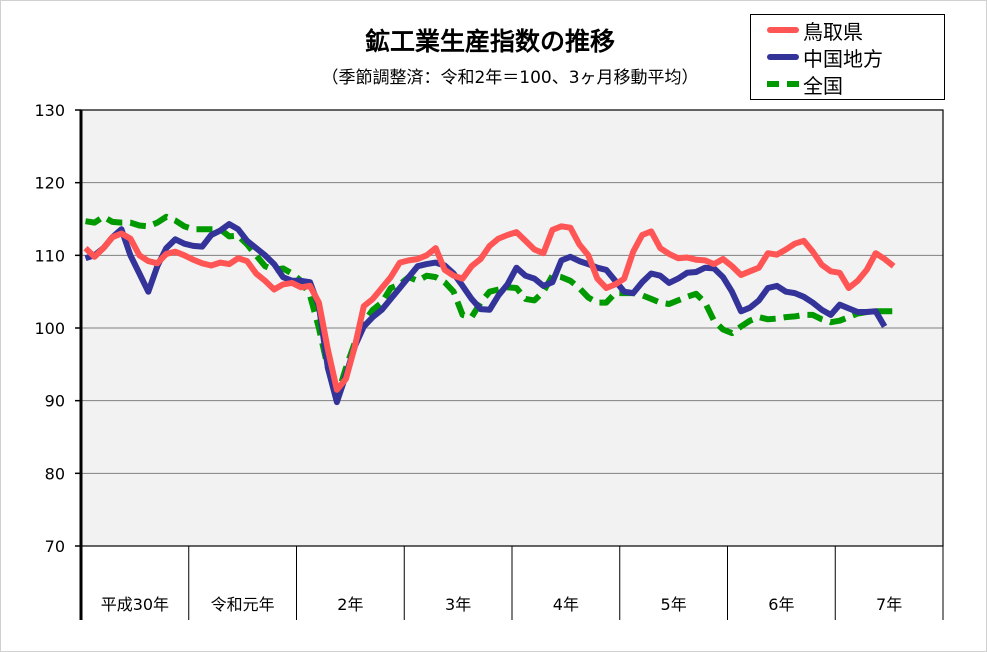 This screenshot has width=987, height=652. Describe the element at coordinates (49, 110) in the screenshot. I see `y-tick-label: 130` at that location.